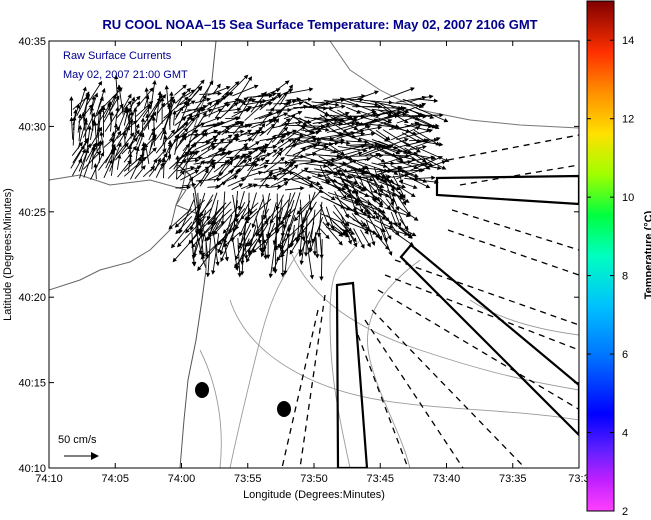 Image resolution: width=651 pixels, height=520 pixels. I want to click on y-tick-label: 40:20, so click(32, 298).